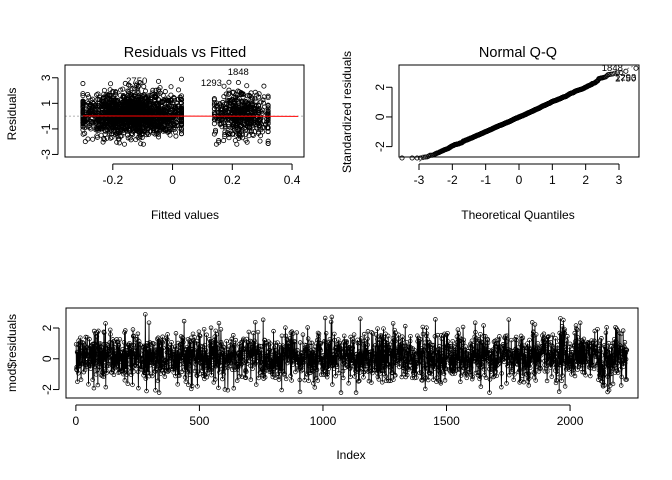  What do you see at coordinates (446, 421) in the screenshot?
I see `residuals-index-x-tick-label: 1500` at bounding box center [446, 421].